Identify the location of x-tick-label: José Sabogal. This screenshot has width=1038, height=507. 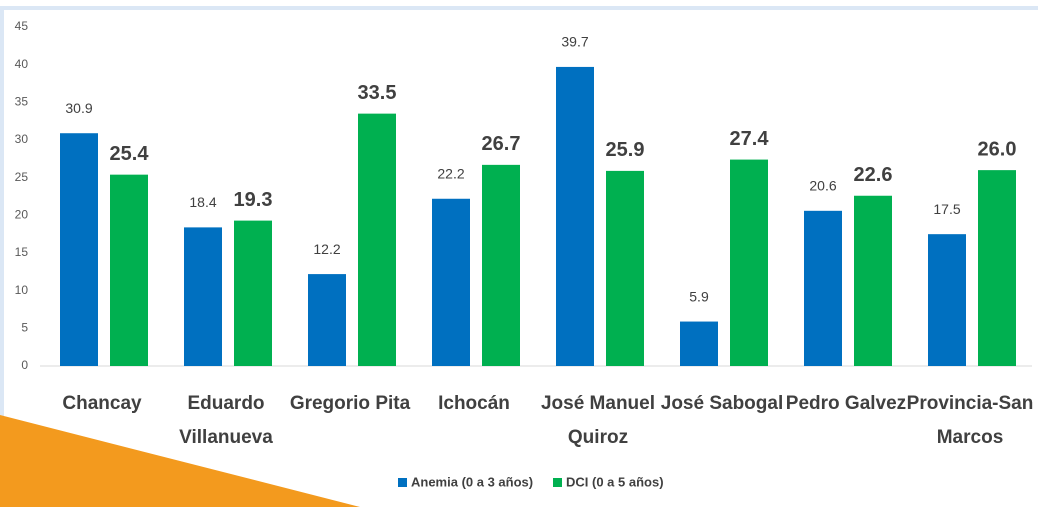
(722, 403).